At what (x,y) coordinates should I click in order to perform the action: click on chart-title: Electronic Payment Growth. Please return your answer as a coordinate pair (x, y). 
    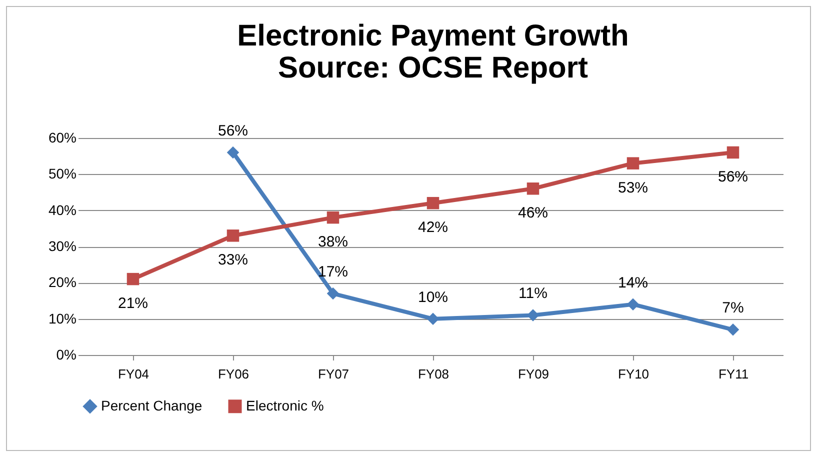
    Looking at the image, I should click on (433, 35).